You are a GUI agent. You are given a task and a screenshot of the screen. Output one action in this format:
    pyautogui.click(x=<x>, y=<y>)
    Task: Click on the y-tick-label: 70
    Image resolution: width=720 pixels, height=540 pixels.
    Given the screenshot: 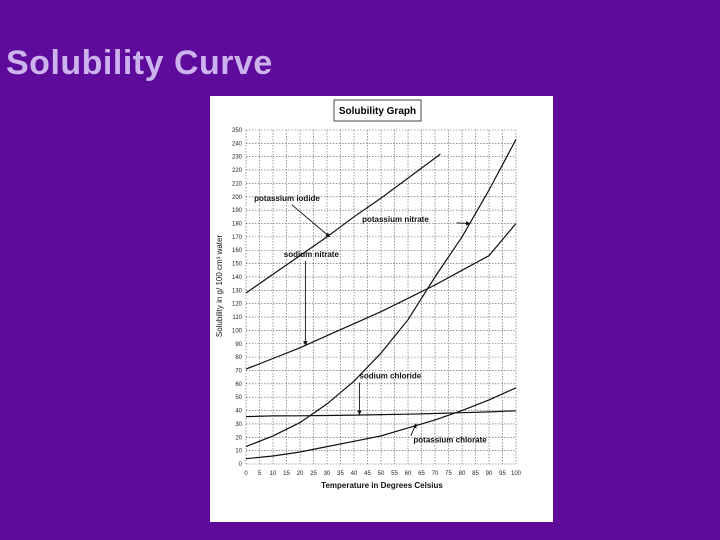 What is the action you would take?
    pyautogui.click(x=238, y=371)
    